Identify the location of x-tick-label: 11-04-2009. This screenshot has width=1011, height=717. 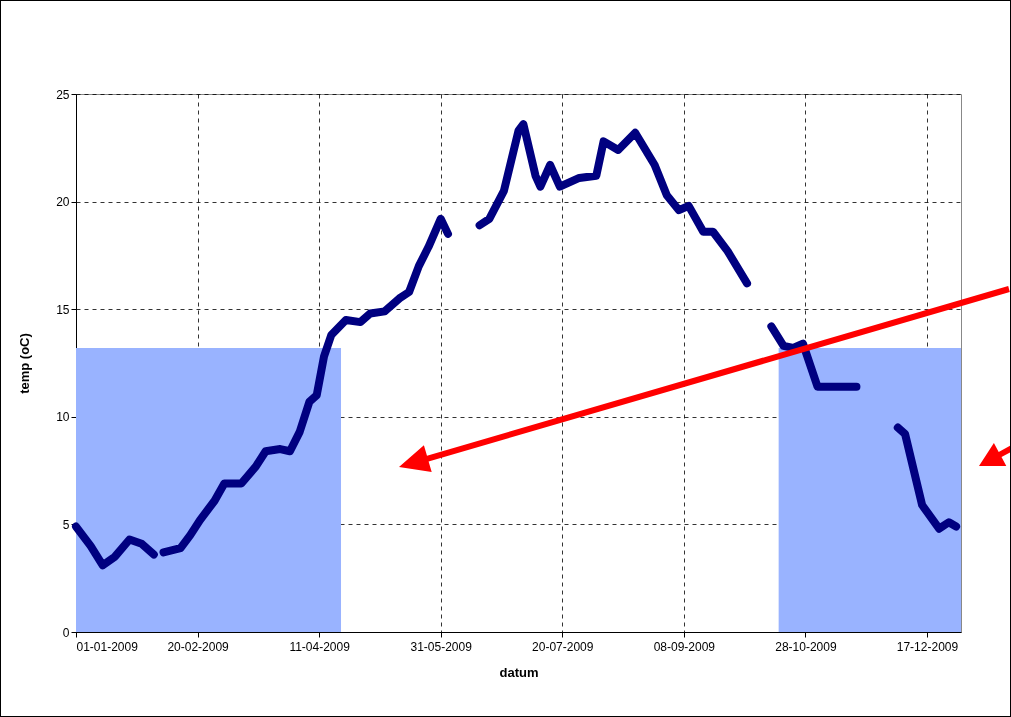
(320, 646).